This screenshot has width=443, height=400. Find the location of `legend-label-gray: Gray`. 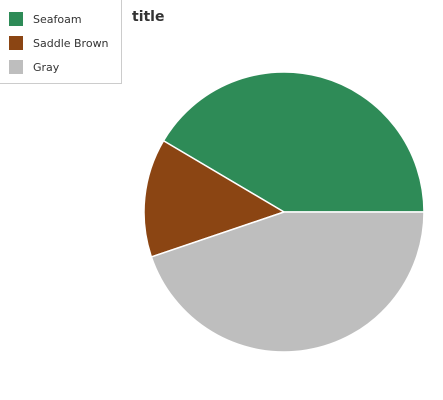

legend-label-gray: Gray is located at coordinates (46, 67).